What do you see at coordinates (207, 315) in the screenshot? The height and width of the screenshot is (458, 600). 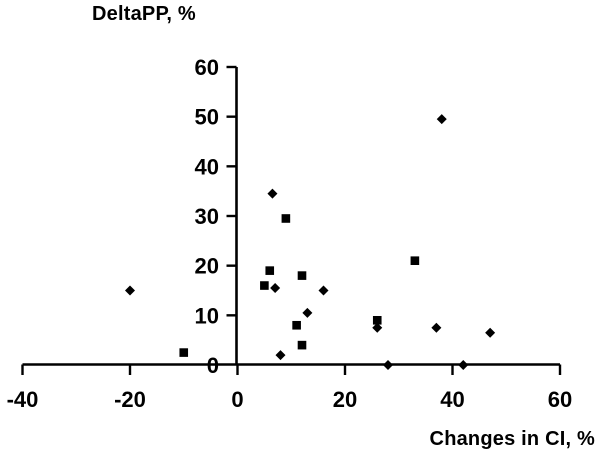 I see `y-tick-label: 10` at bounding box center [207, 315].